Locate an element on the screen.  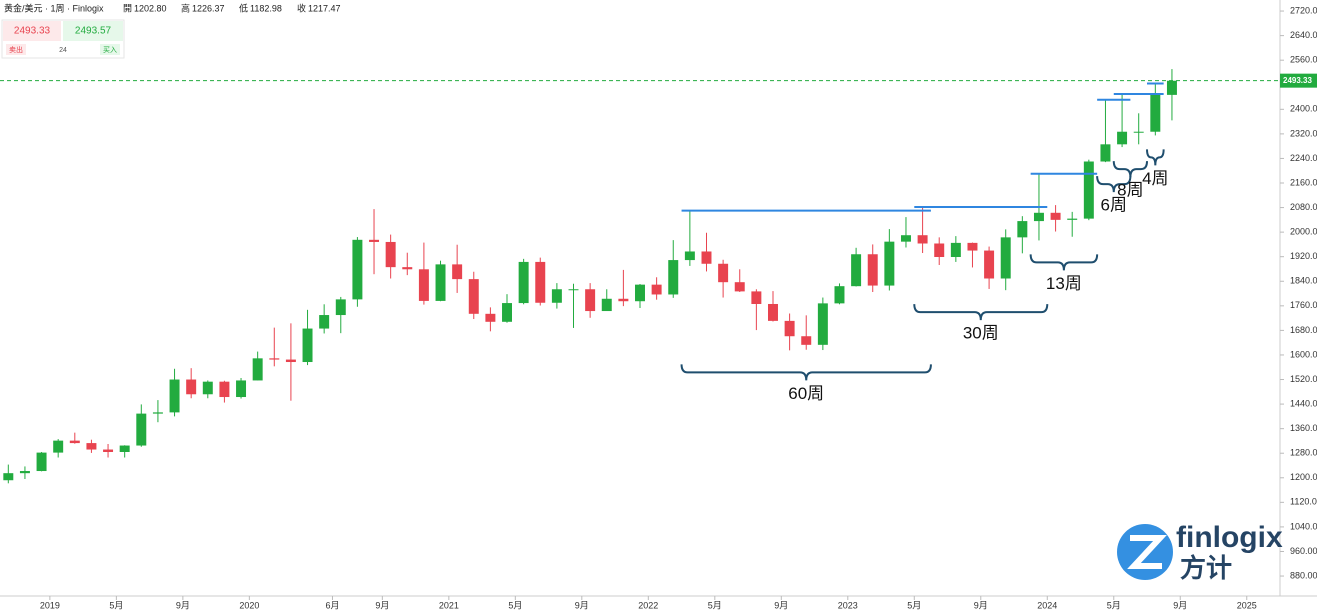
x-tick-label: 2022 is located at coordinates (648, 605).